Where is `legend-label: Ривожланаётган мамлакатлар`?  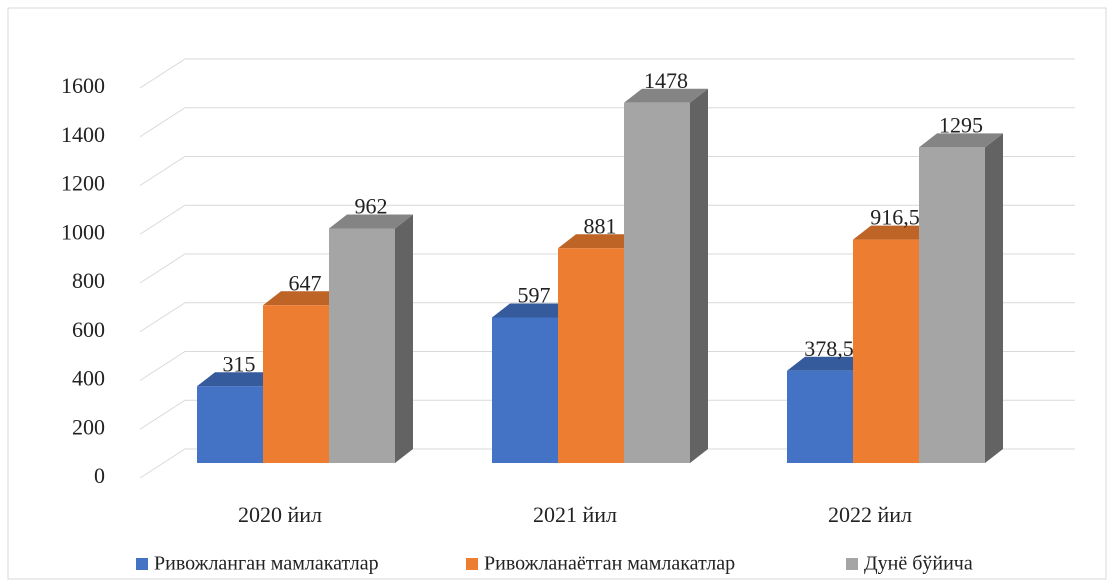
legend-label: Ривожланаётган мамлакатлар is located at coordinates (609, 564).